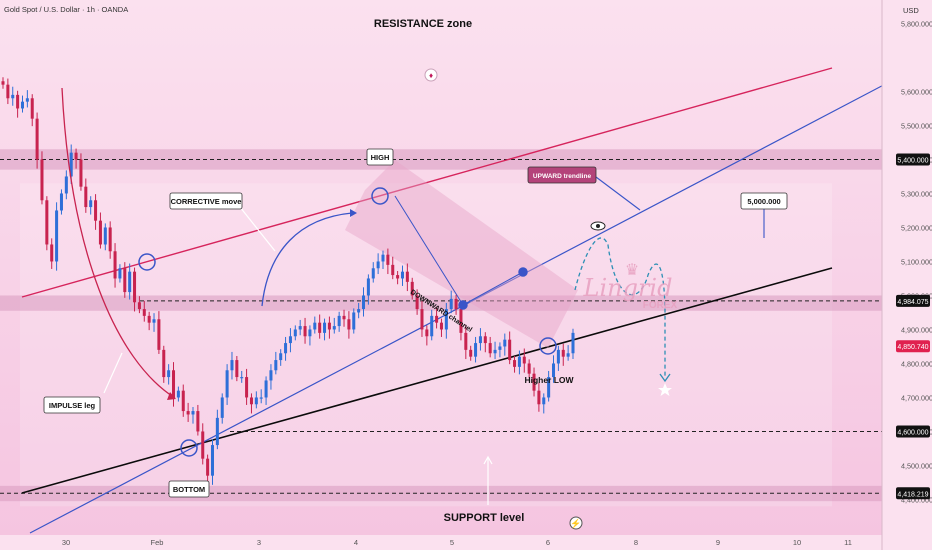 The height and width of the screenshot is (550, 932). Describe the element at coordinates (206, 201) in the screenshot. I see `label-corrective-move-box` at that location.